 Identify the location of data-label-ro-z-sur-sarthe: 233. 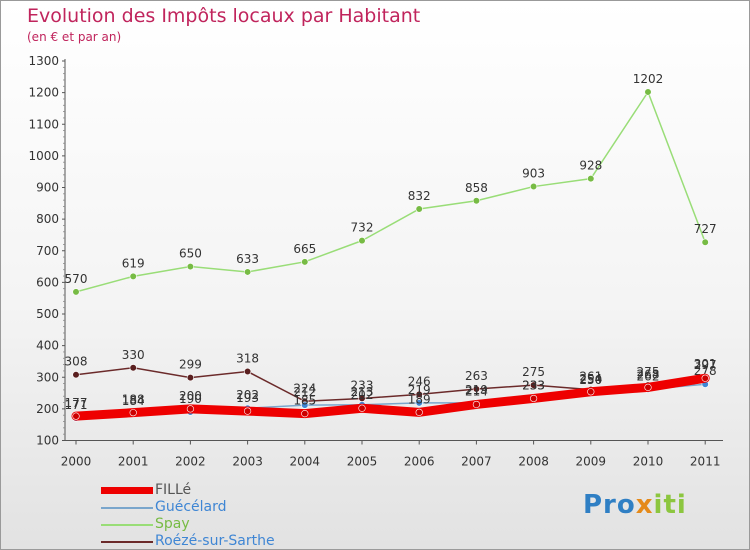
(362, 385).